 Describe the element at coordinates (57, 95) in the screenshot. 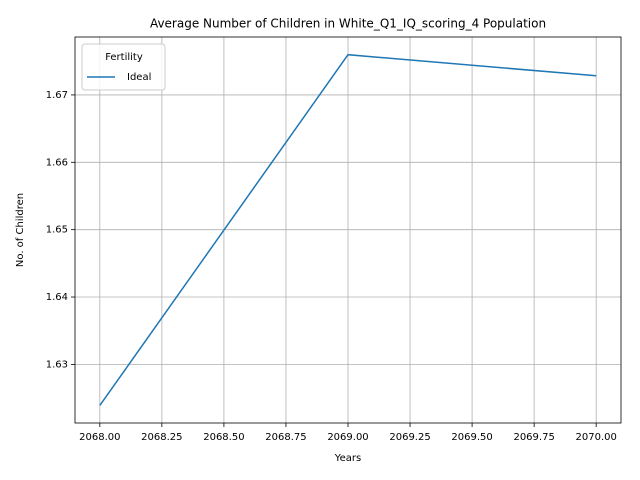

I see `y-tick-label: 1.67` at that location.